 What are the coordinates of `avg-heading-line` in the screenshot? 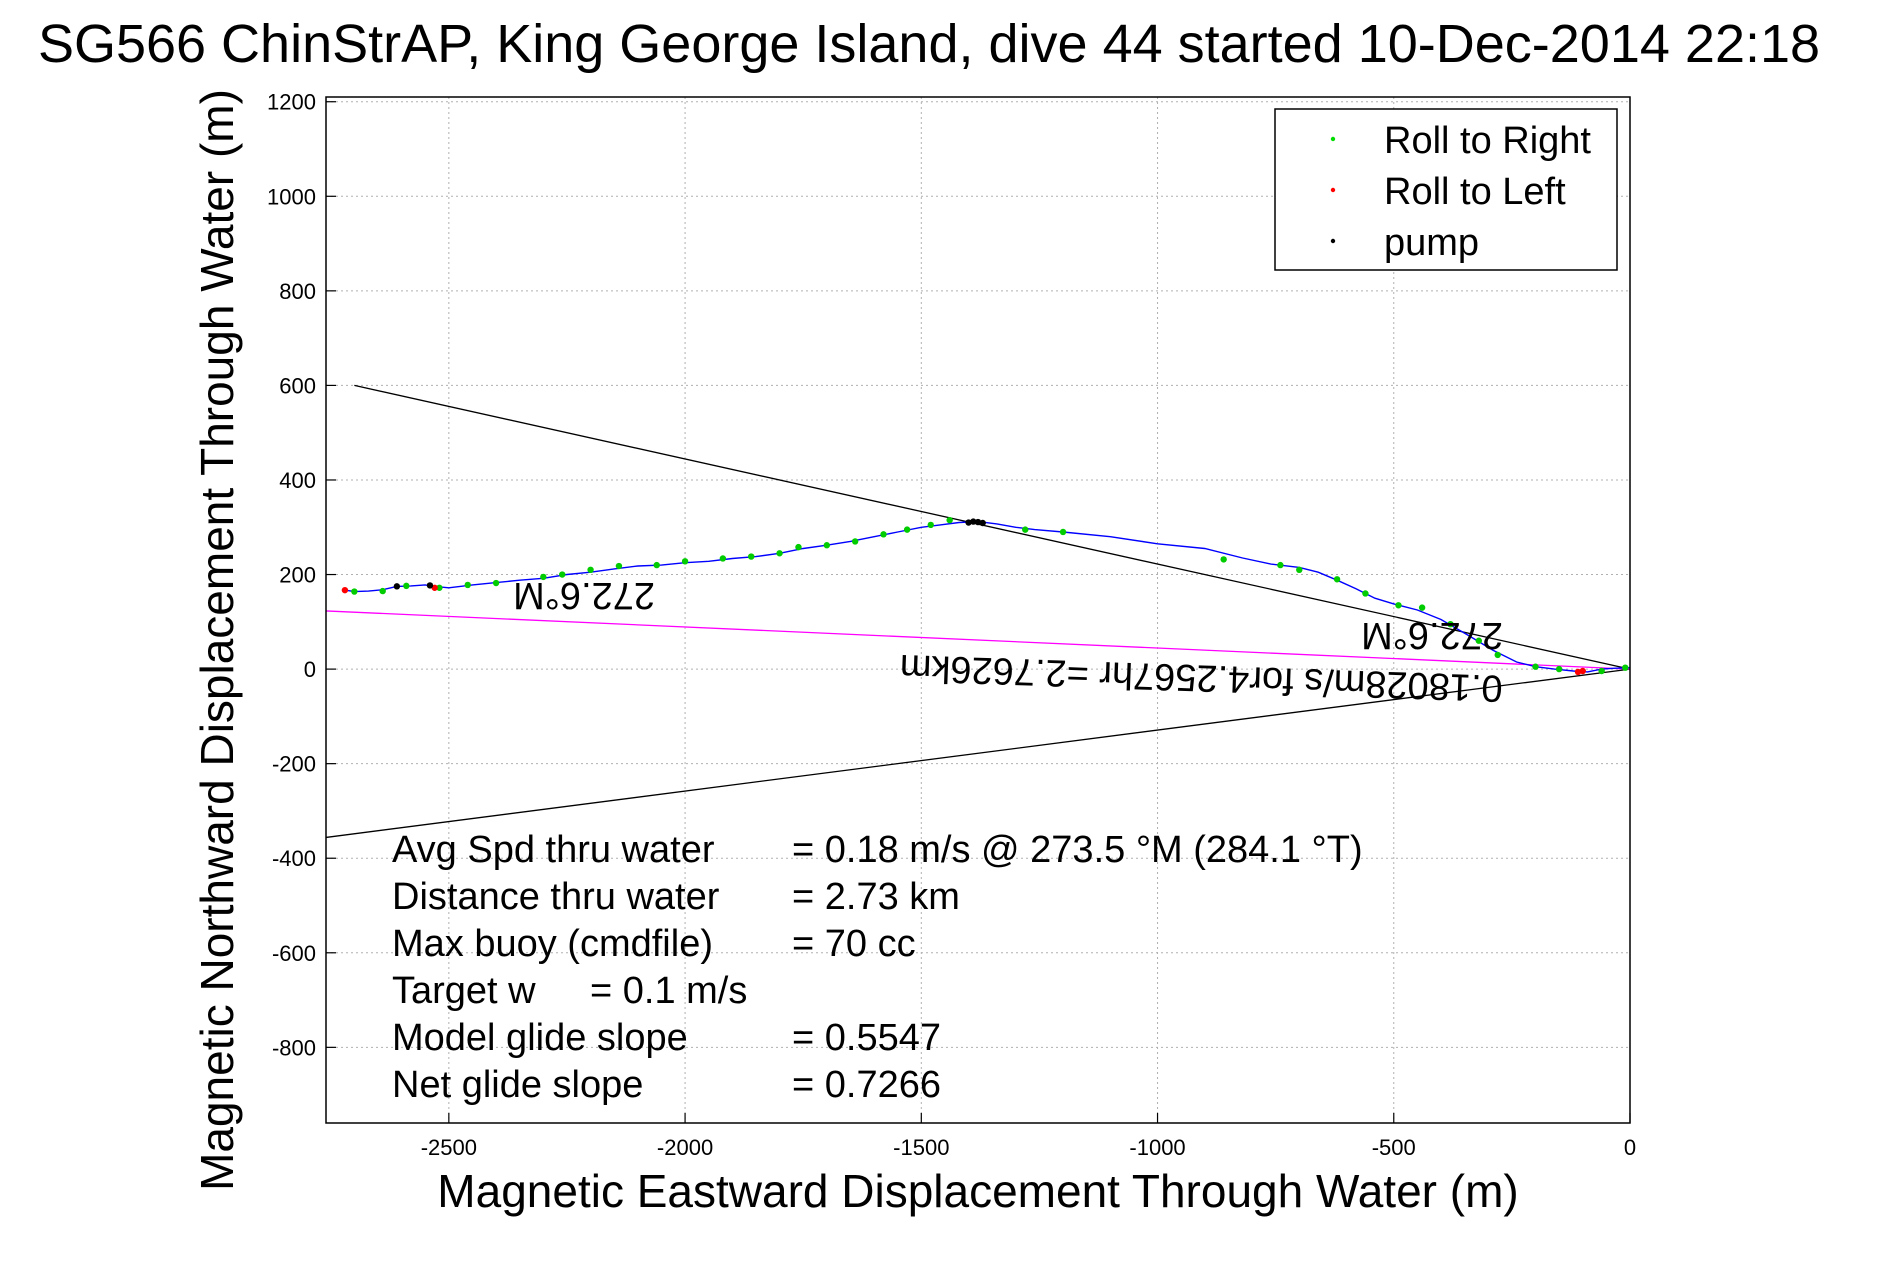 It's located at (978, 640).